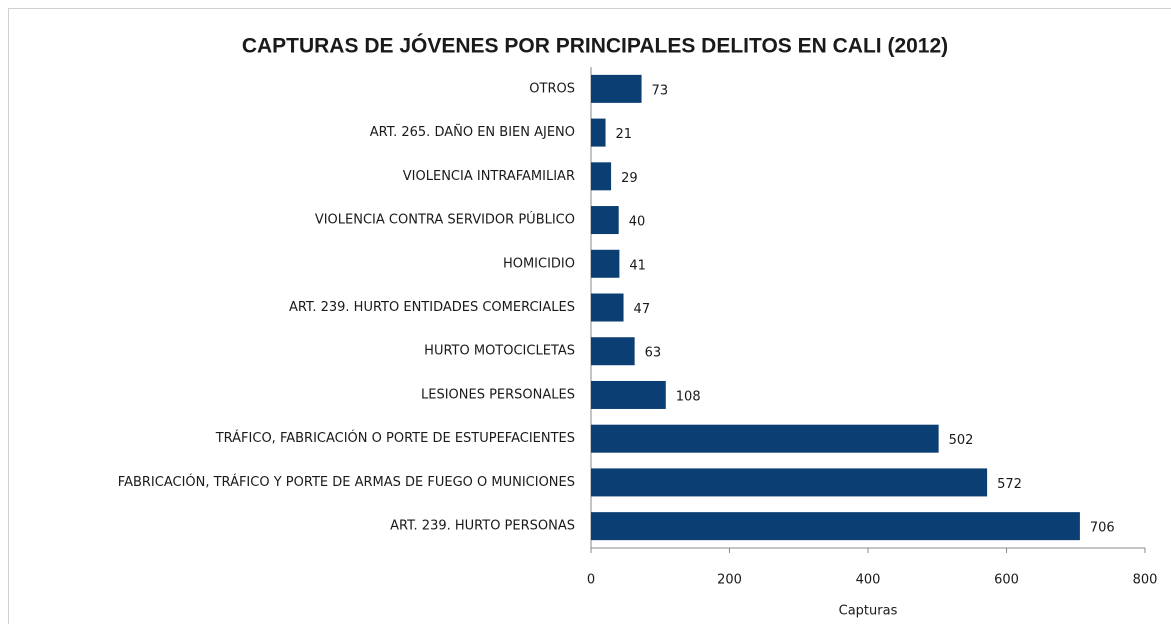 The height and width of the screenshot is (624, 1171). Describe the element at coordinates (660, 90) in the screenshot. I see `data-label: 73` at that location.